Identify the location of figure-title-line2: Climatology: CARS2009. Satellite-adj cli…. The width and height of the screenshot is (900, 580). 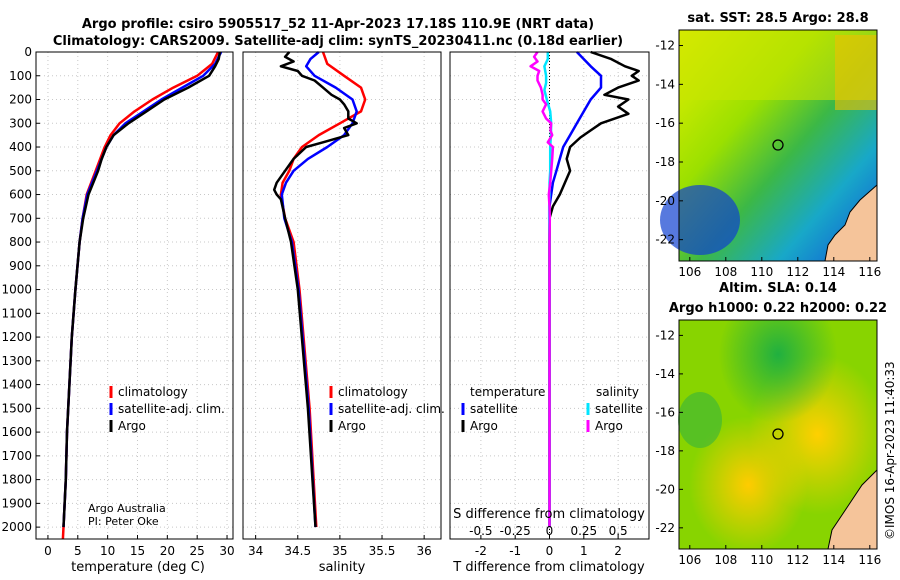
(338, 41).